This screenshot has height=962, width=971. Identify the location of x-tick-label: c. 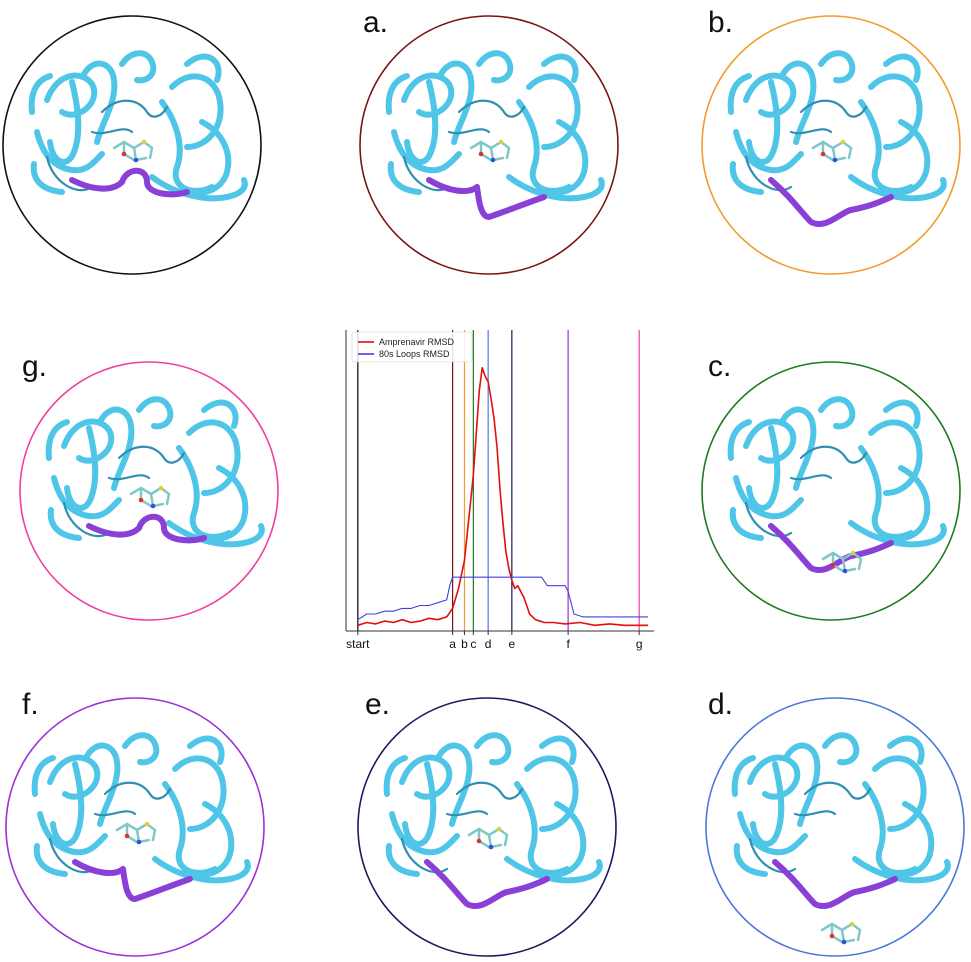
(473, 644).